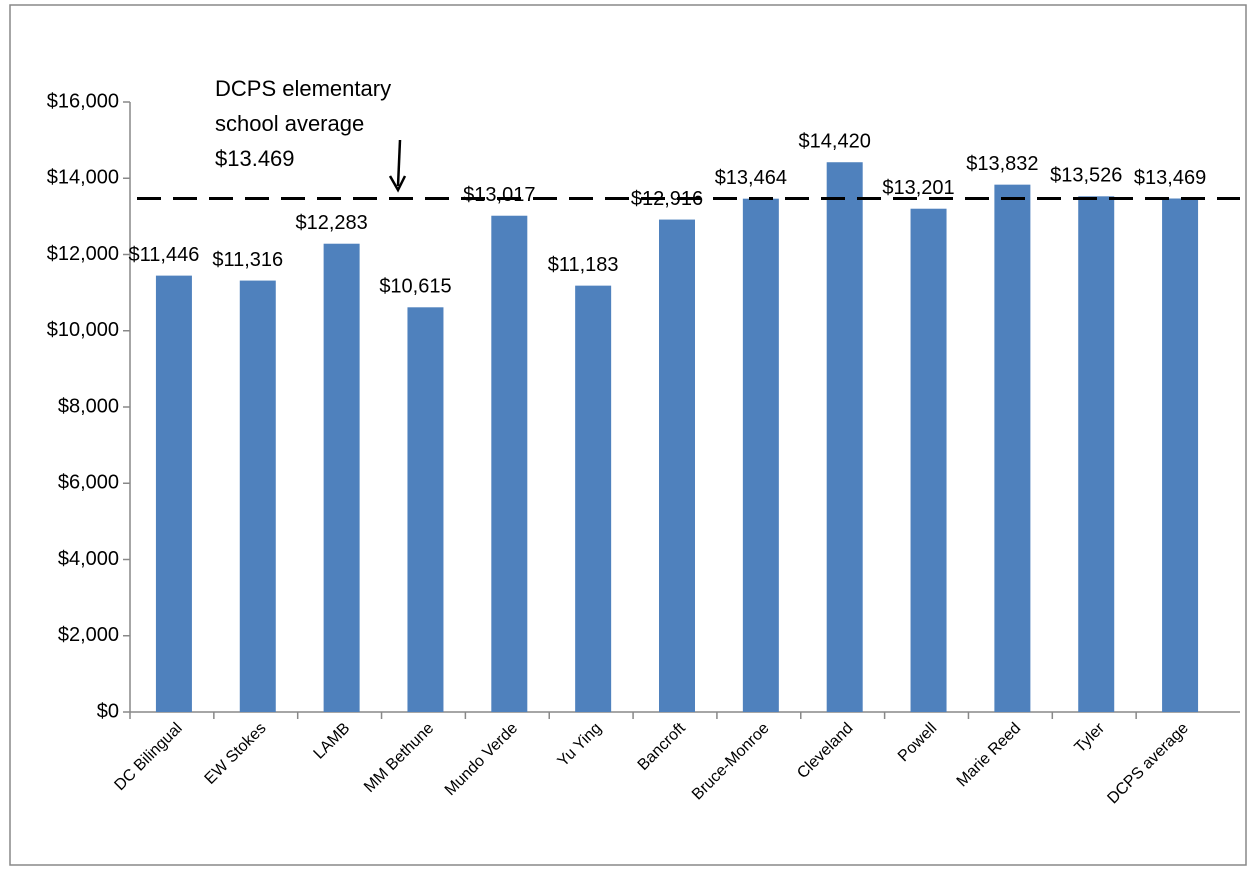 Image resolution: width=1254 pixels, height=872 pixels. What do you see at coordinates (825, 751) in the screenshot?
I see `x-tick-label: Cleveland` at bounding box center [825, 751].